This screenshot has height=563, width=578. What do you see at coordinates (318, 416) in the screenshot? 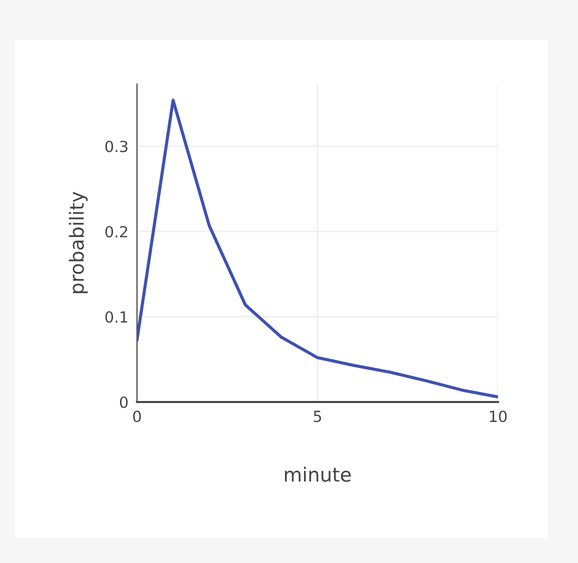
I see `x-tick-label: 5` at bounding box center [318, 416].